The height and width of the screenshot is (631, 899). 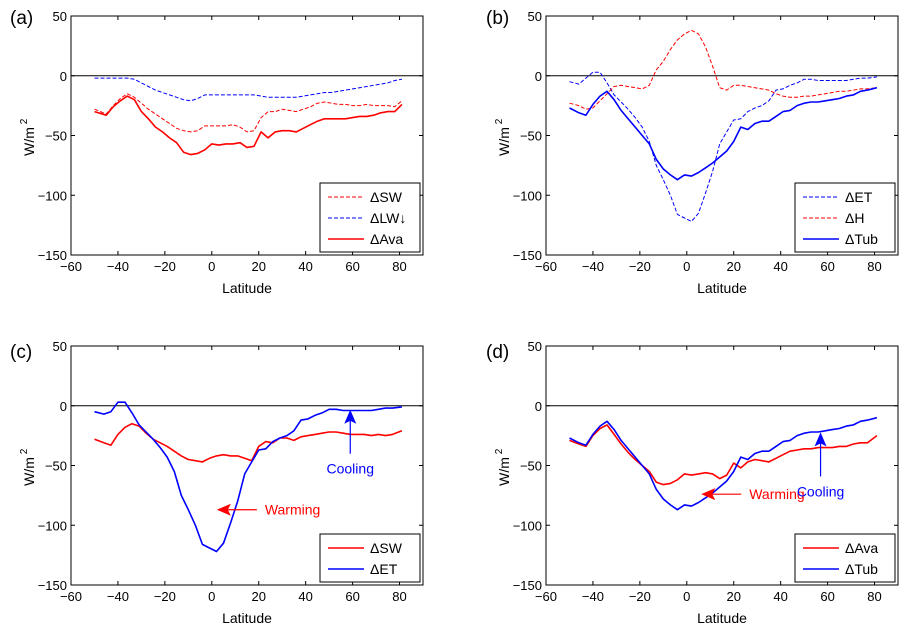 I want to click on legend: ΔET ΔH ΔTub, so click(x=845, y=217).